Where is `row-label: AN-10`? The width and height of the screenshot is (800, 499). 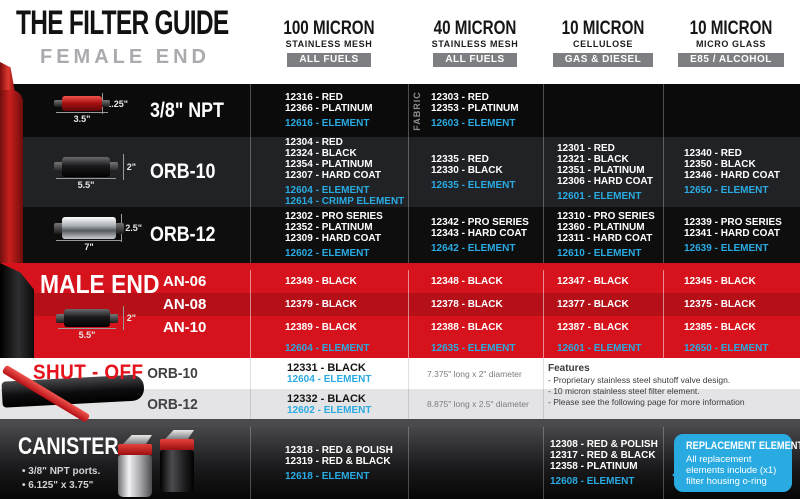 row-label: AN-10 is located at coordinates (185, 327).